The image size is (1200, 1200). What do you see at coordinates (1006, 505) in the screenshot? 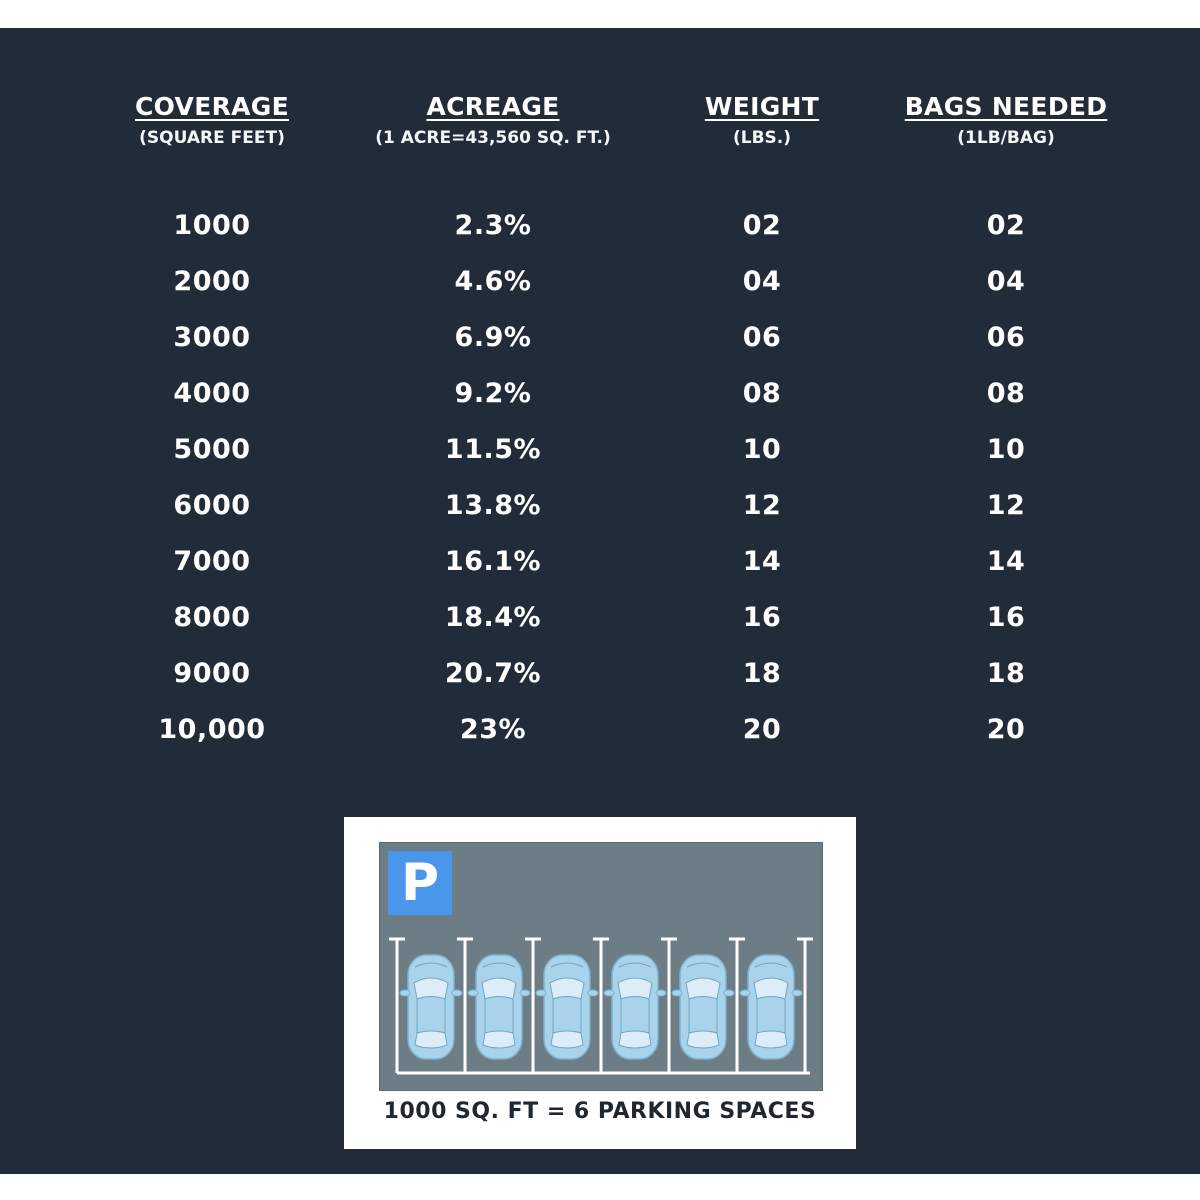
I see `bags-cell: 12` at bounding box center [1006, 505].